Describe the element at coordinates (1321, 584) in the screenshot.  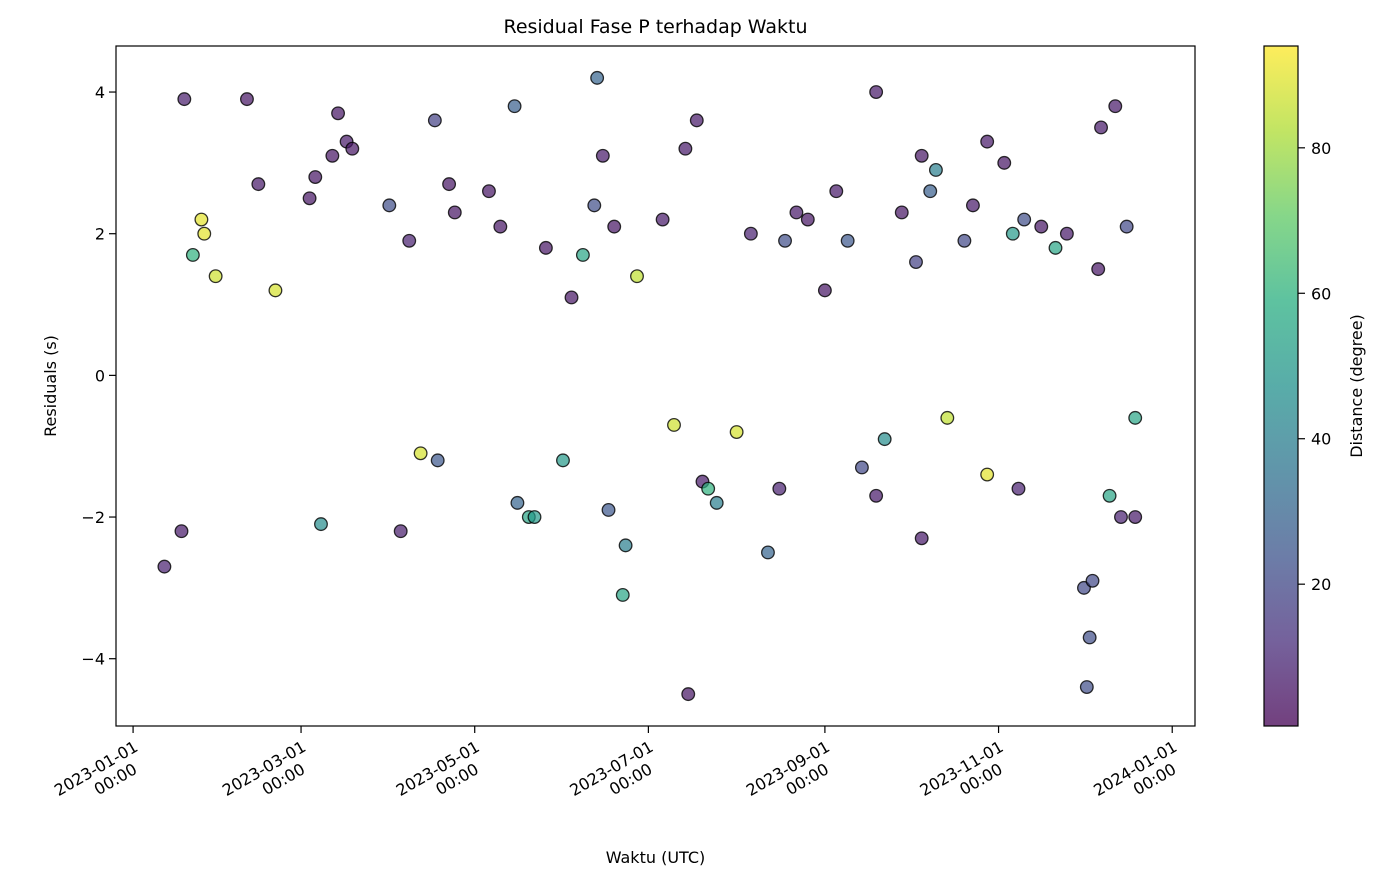
I see `colorbar-tick-label: 20` at that location.